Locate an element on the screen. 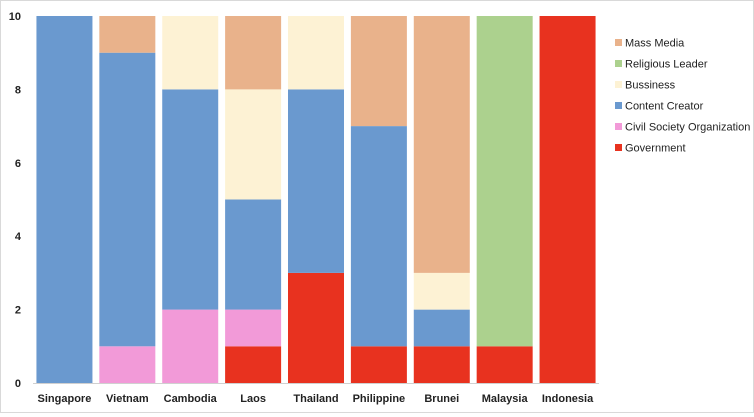  y-tick-label: 4 is located at coordinates (18, 237).